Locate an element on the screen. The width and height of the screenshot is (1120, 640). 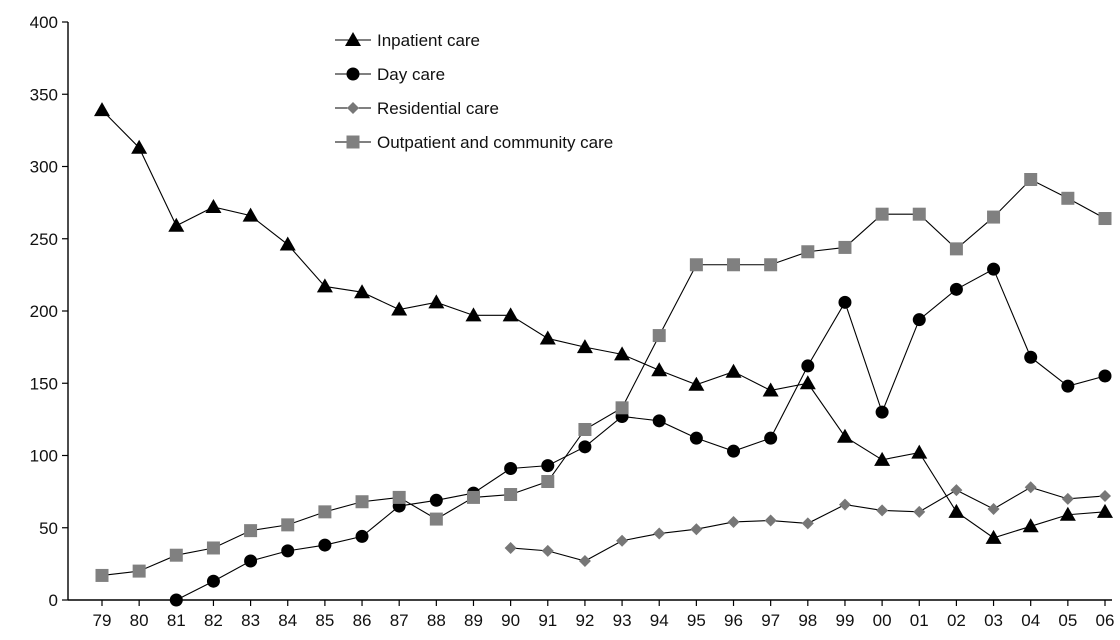
legend-item: Outpatient and community care is located at coordinates (474, 142).